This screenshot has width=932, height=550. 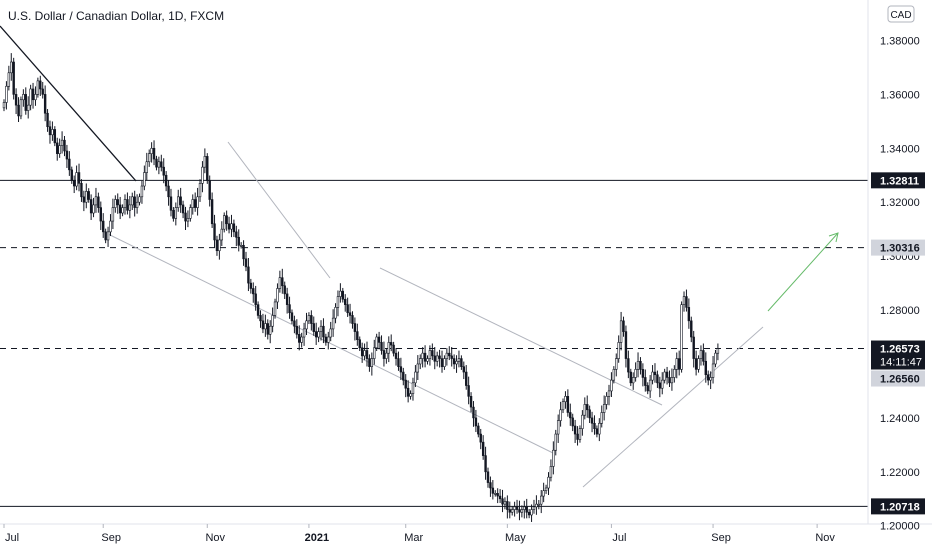 What do you see at coordinates (898, 355) in the screenshot?
I see `last-price-tag` at bounding box center [898, 355].